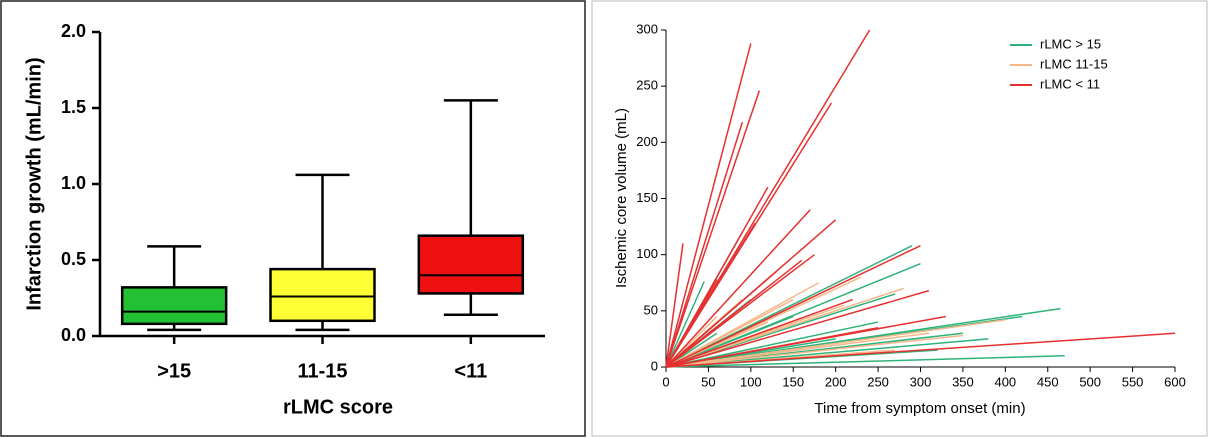  What do you see at coordinates (1175, 381) in the screenshot?
I see `x-tick-label: 600` at bounding box center [1175, 381].